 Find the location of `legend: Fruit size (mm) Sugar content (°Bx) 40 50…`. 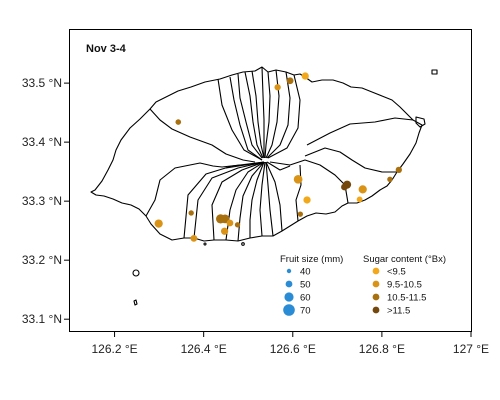

legend: Fruit size (mm) Sugar content (°Bx) 40 50… is located at coordinates (363, 285).